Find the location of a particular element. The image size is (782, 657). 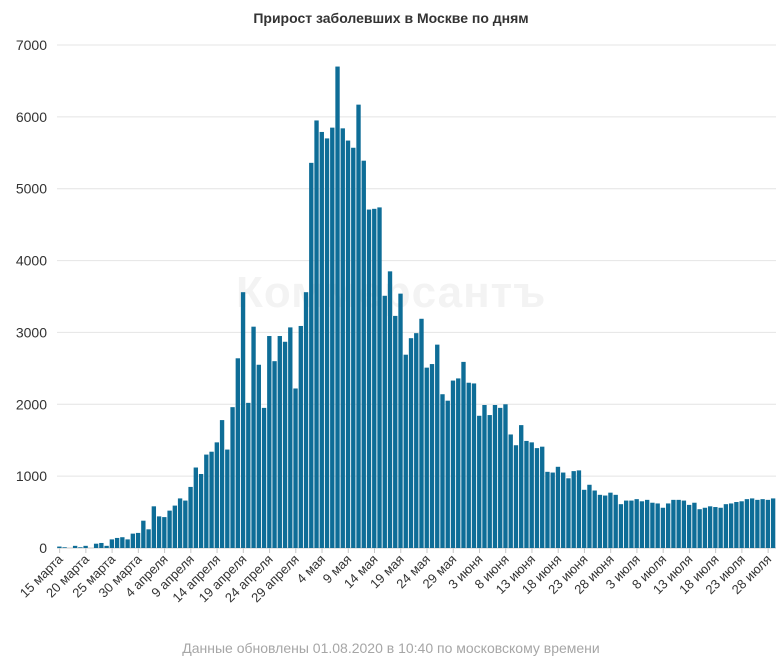

y-tick-label: 2000 is located at coordinates (31, 404).